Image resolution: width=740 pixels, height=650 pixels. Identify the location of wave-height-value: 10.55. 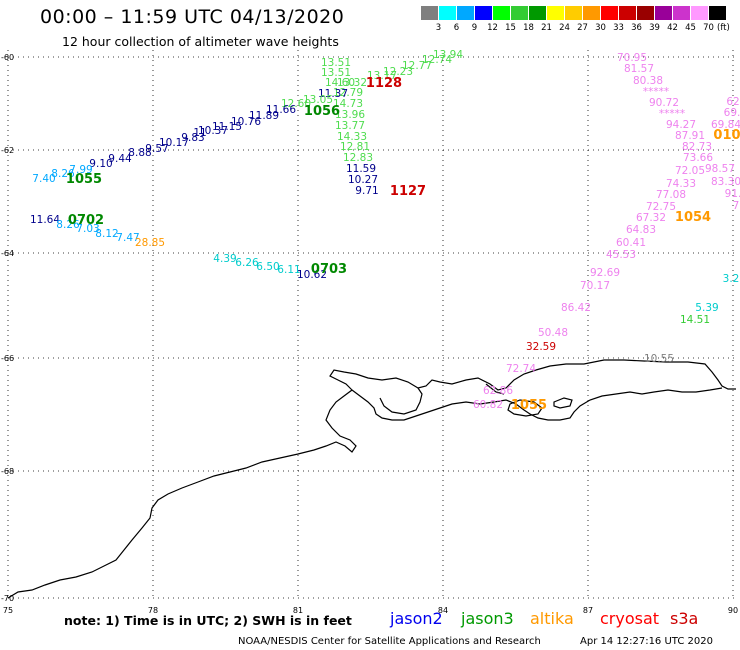
(659, 359).